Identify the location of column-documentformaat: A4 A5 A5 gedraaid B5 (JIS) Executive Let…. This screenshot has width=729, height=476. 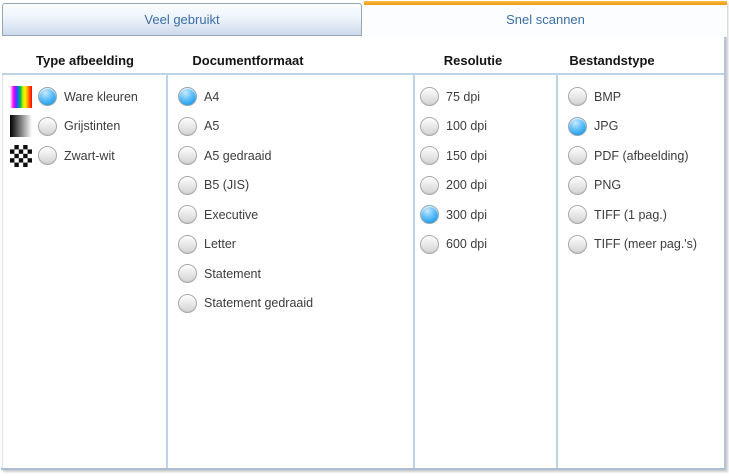
(245, 200).